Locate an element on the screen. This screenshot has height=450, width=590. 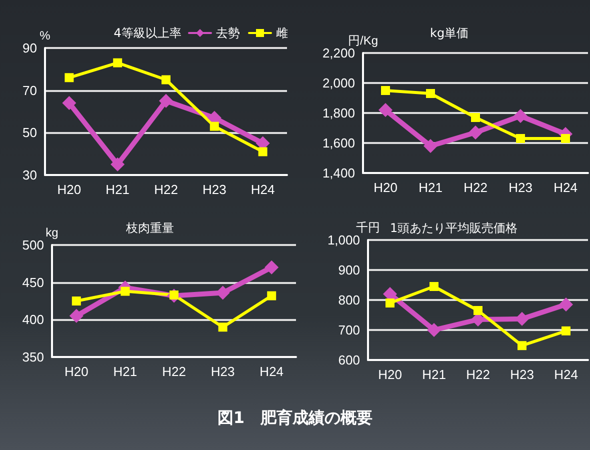
y-axis-title: % is located at coordinates (45, 35).